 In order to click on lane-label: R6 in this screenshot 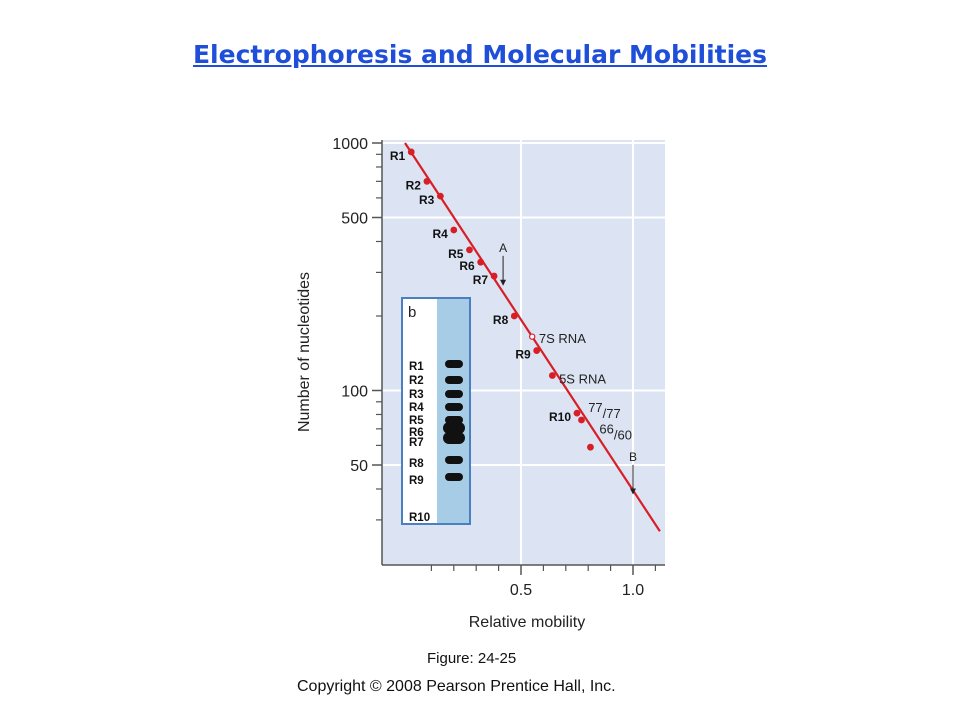, I will do `click(416, 433)`.